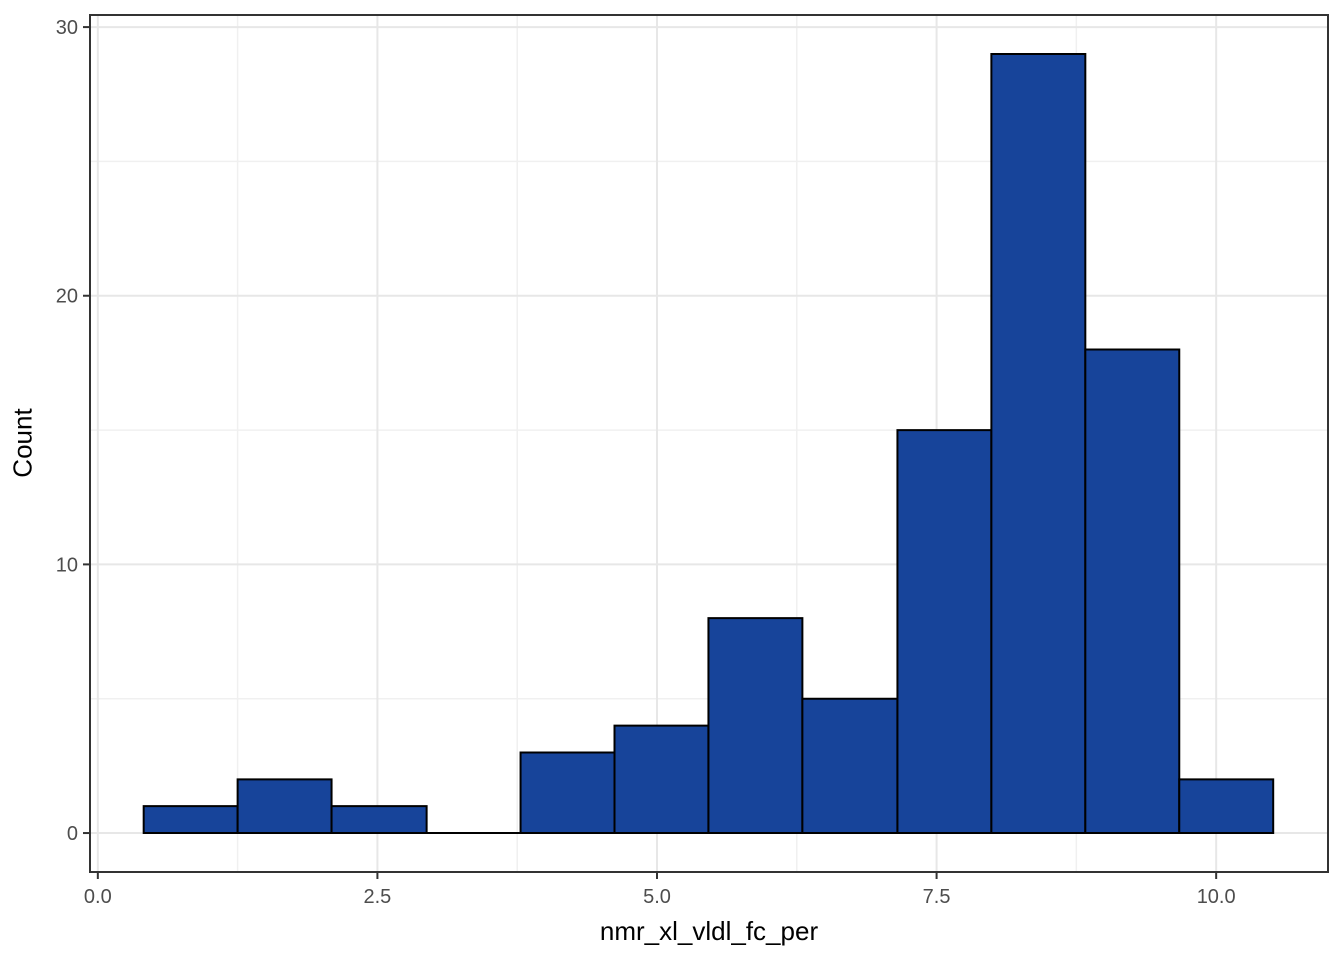 The image size is (1344, 960). What do you see at coordinates (98, 897) in the screenshot?
I see `x-tick-label: 0.0` at bounding box center [98, 897].